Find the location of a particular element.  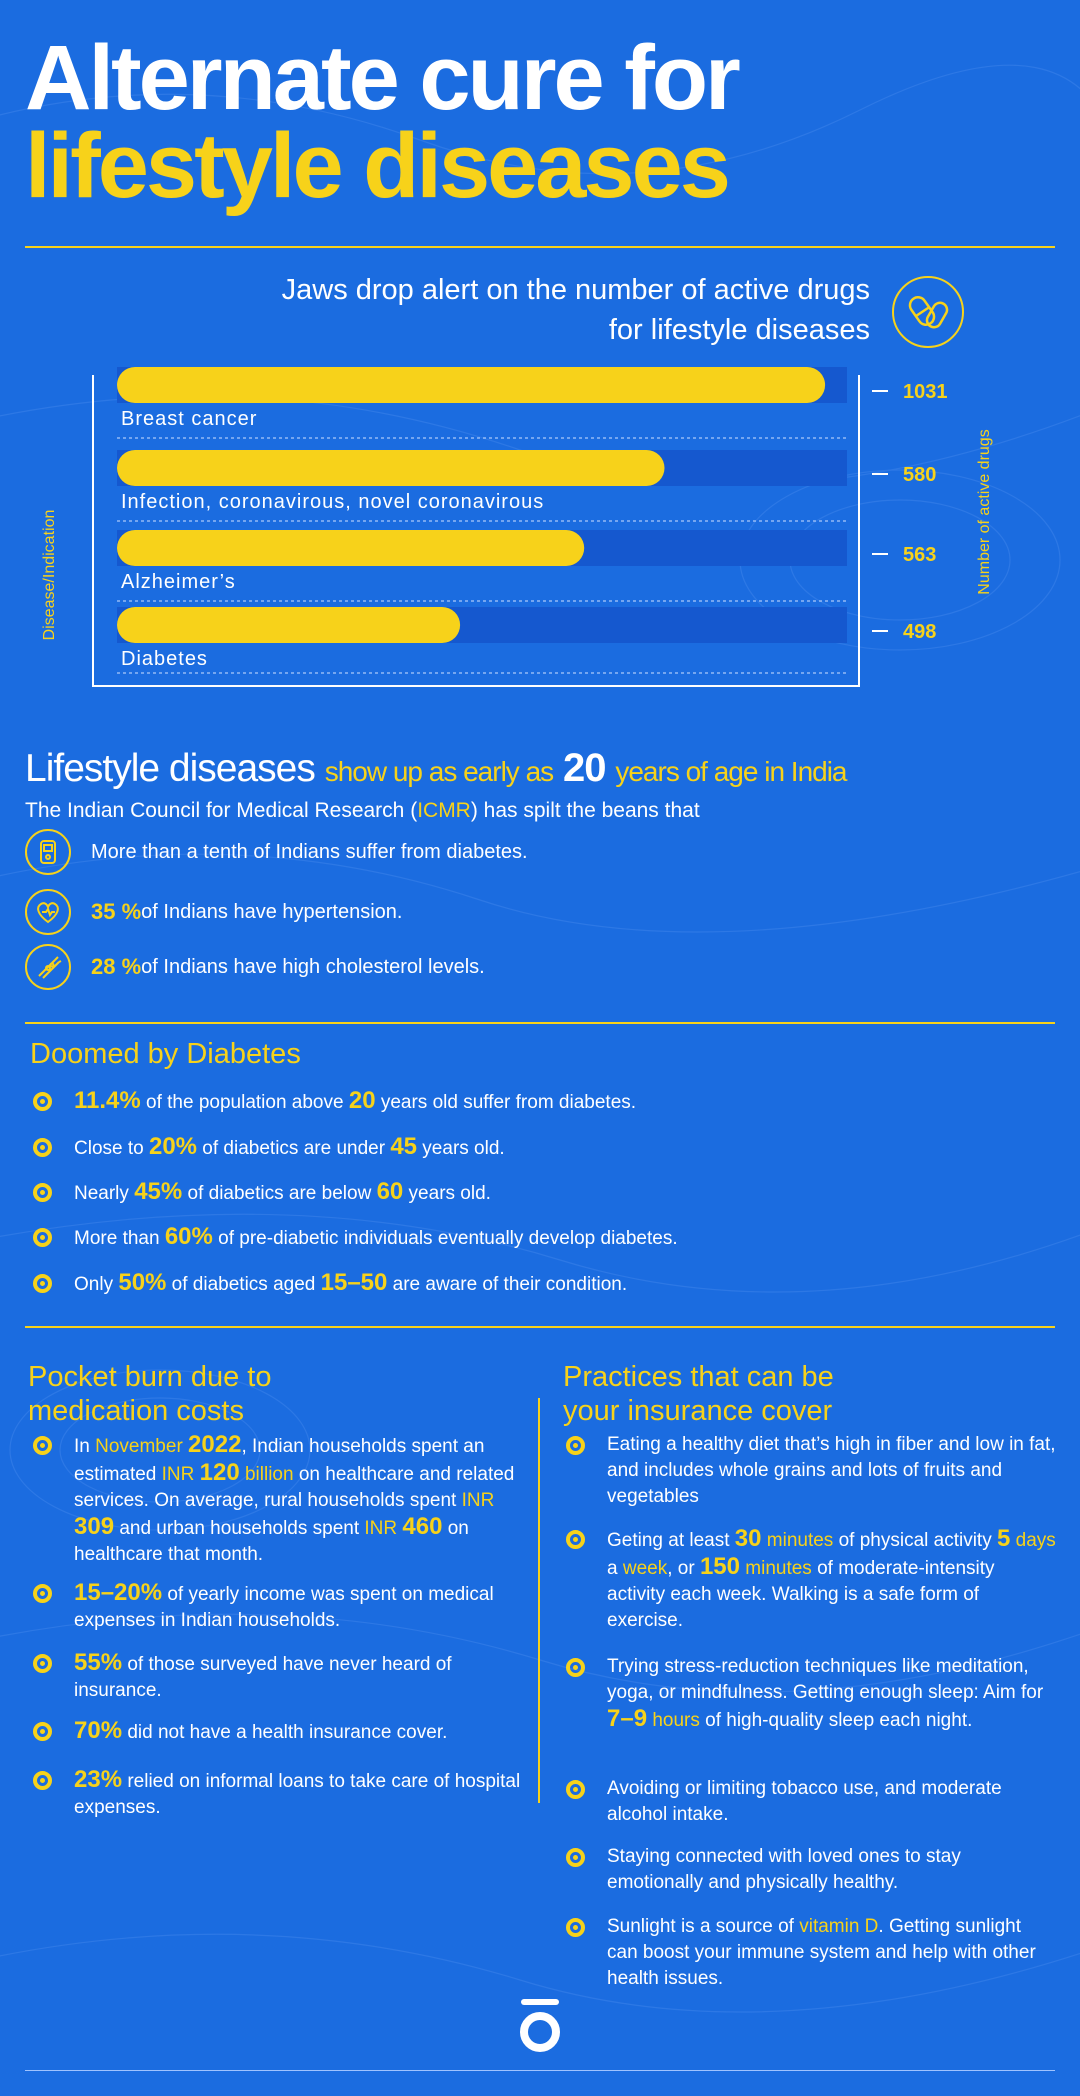

highlight-run: 70% is located at coordinates (98, 1730).